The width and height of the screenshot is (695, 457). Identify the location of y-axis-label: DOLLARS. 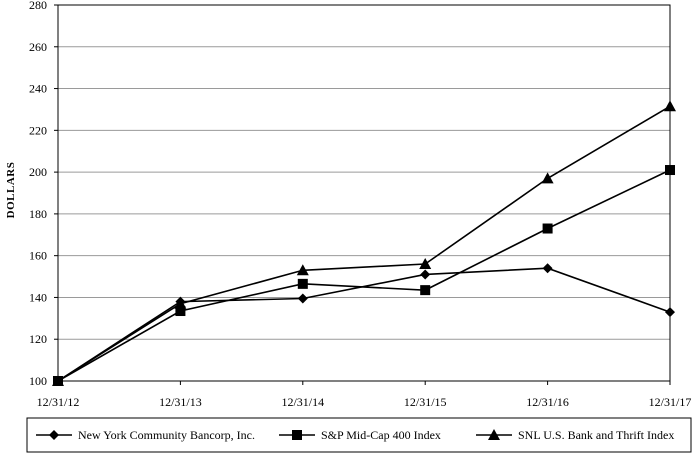
(11, 190).